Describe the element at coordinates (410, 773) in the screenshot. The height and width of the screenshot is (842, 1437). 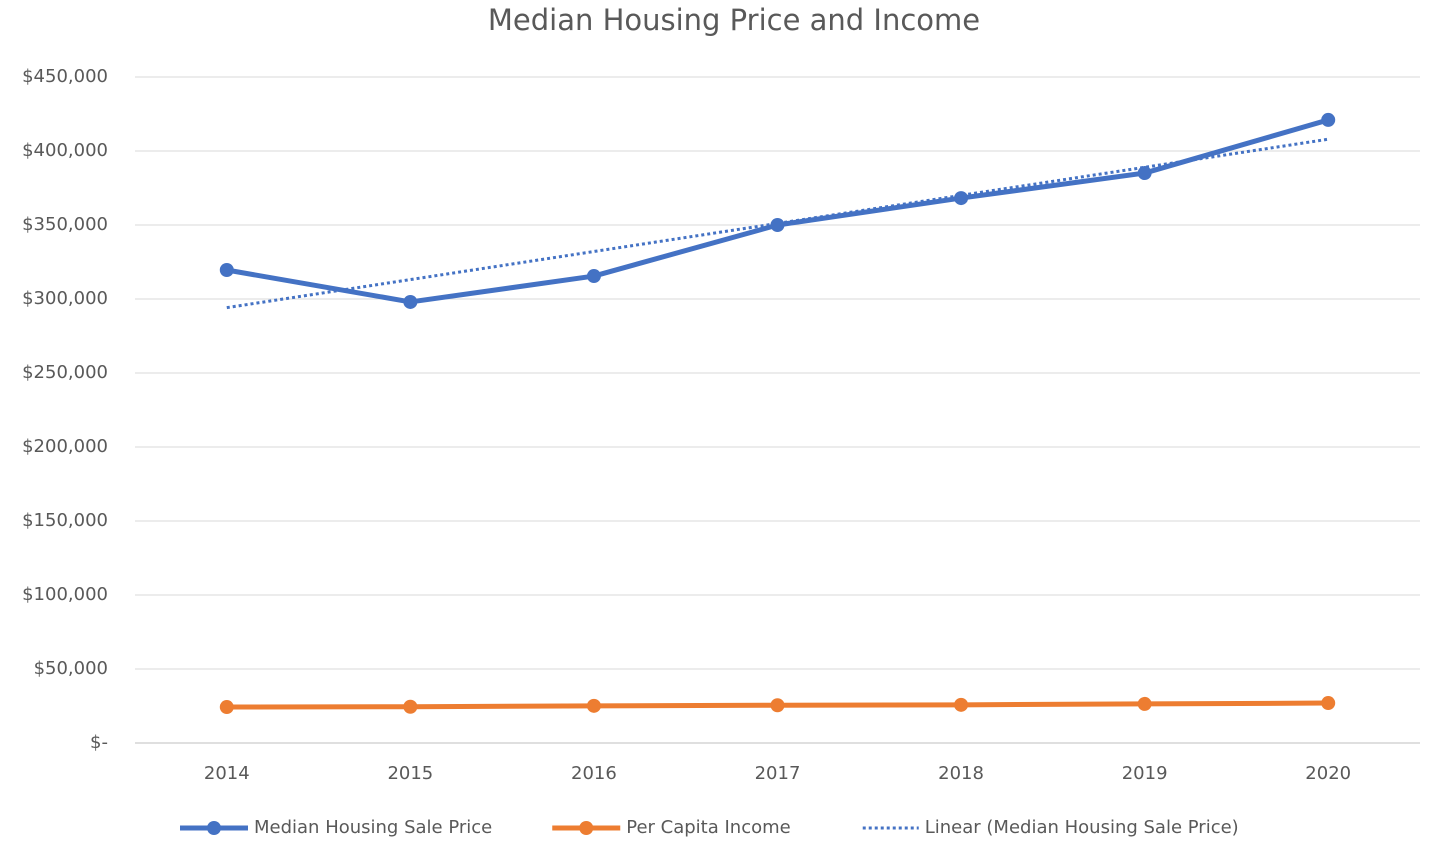
I see `x-tick-label: 2015` at that location.